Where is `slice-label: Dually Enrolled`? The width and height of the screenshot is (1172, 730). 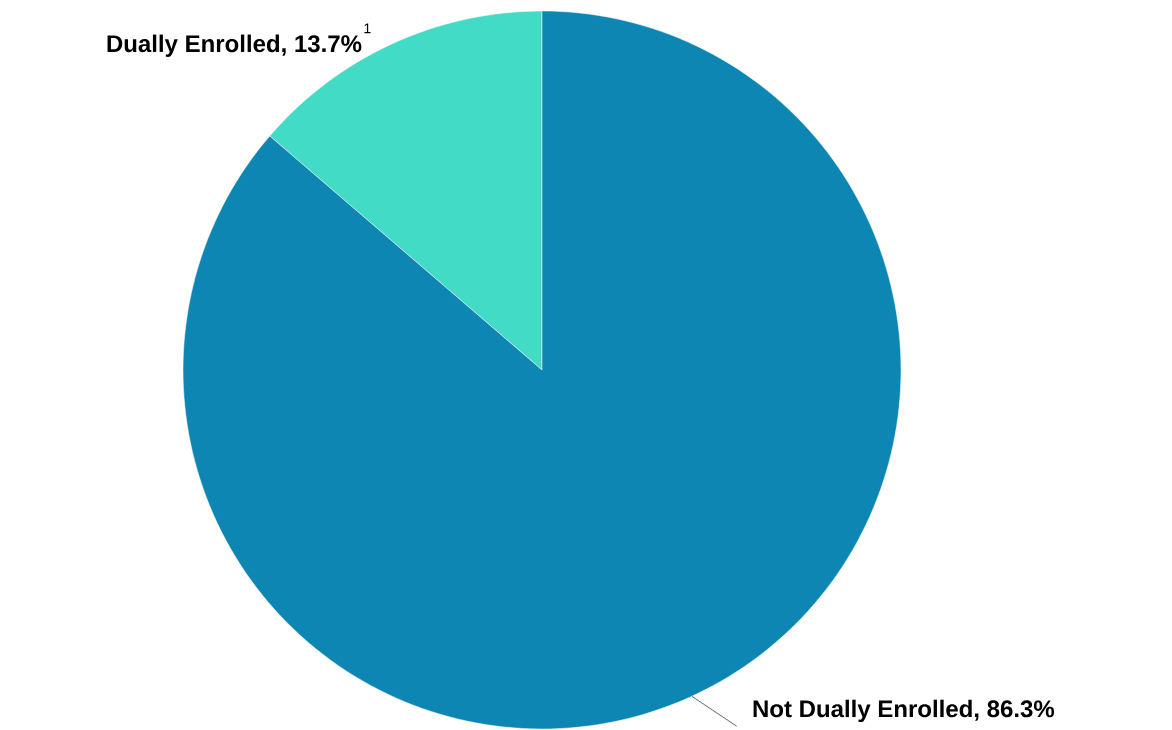
slice-label: Dually Enrolled is located at coordinates (193, 45).